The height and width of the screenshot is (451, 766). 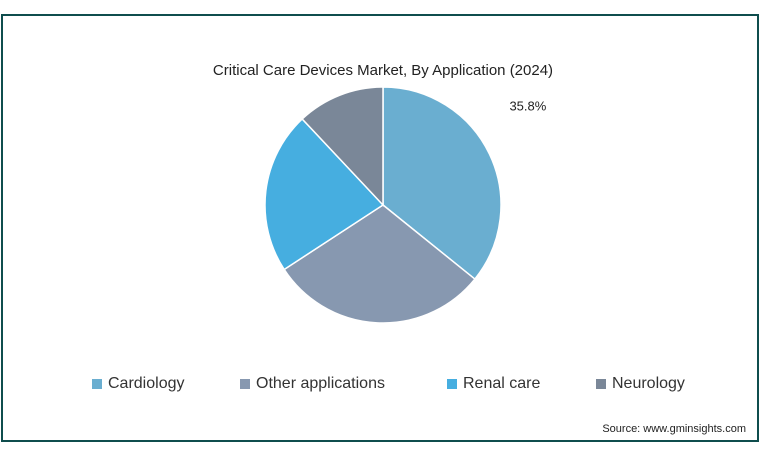 I want to click on data-label-cardiology: 35.8%, so click(x=527, y=106).